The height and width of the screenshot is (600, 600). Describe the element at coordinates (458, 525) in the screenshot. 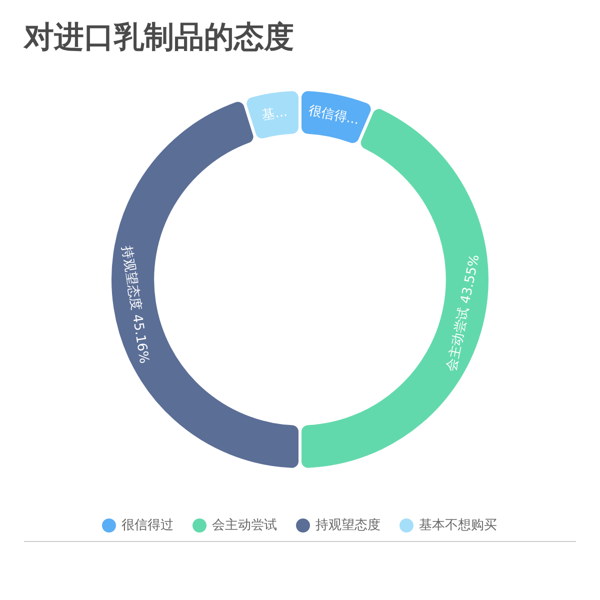

I see `legend-label: 基本不想购买` at that location.